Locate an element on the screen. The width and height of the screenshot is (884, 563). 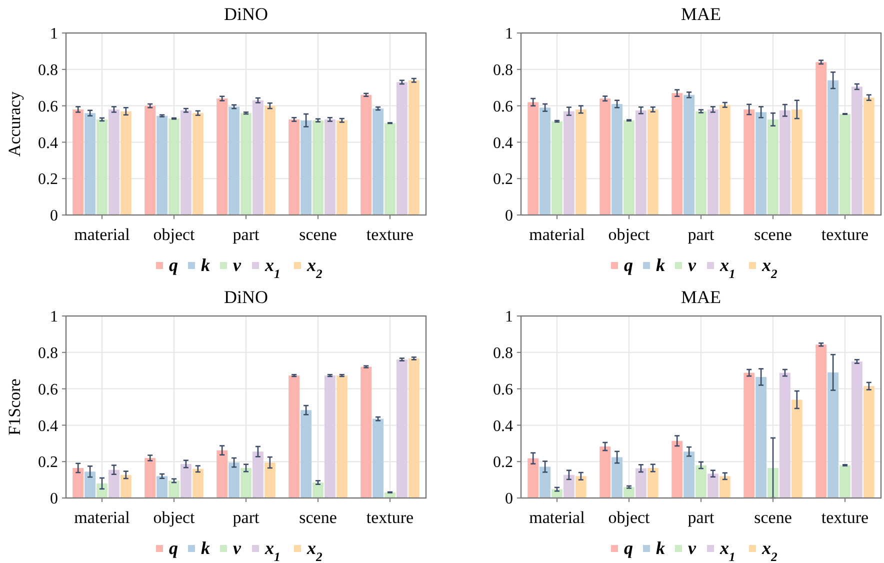
y-tick-label: 0 is located at coordinates (509, 499).